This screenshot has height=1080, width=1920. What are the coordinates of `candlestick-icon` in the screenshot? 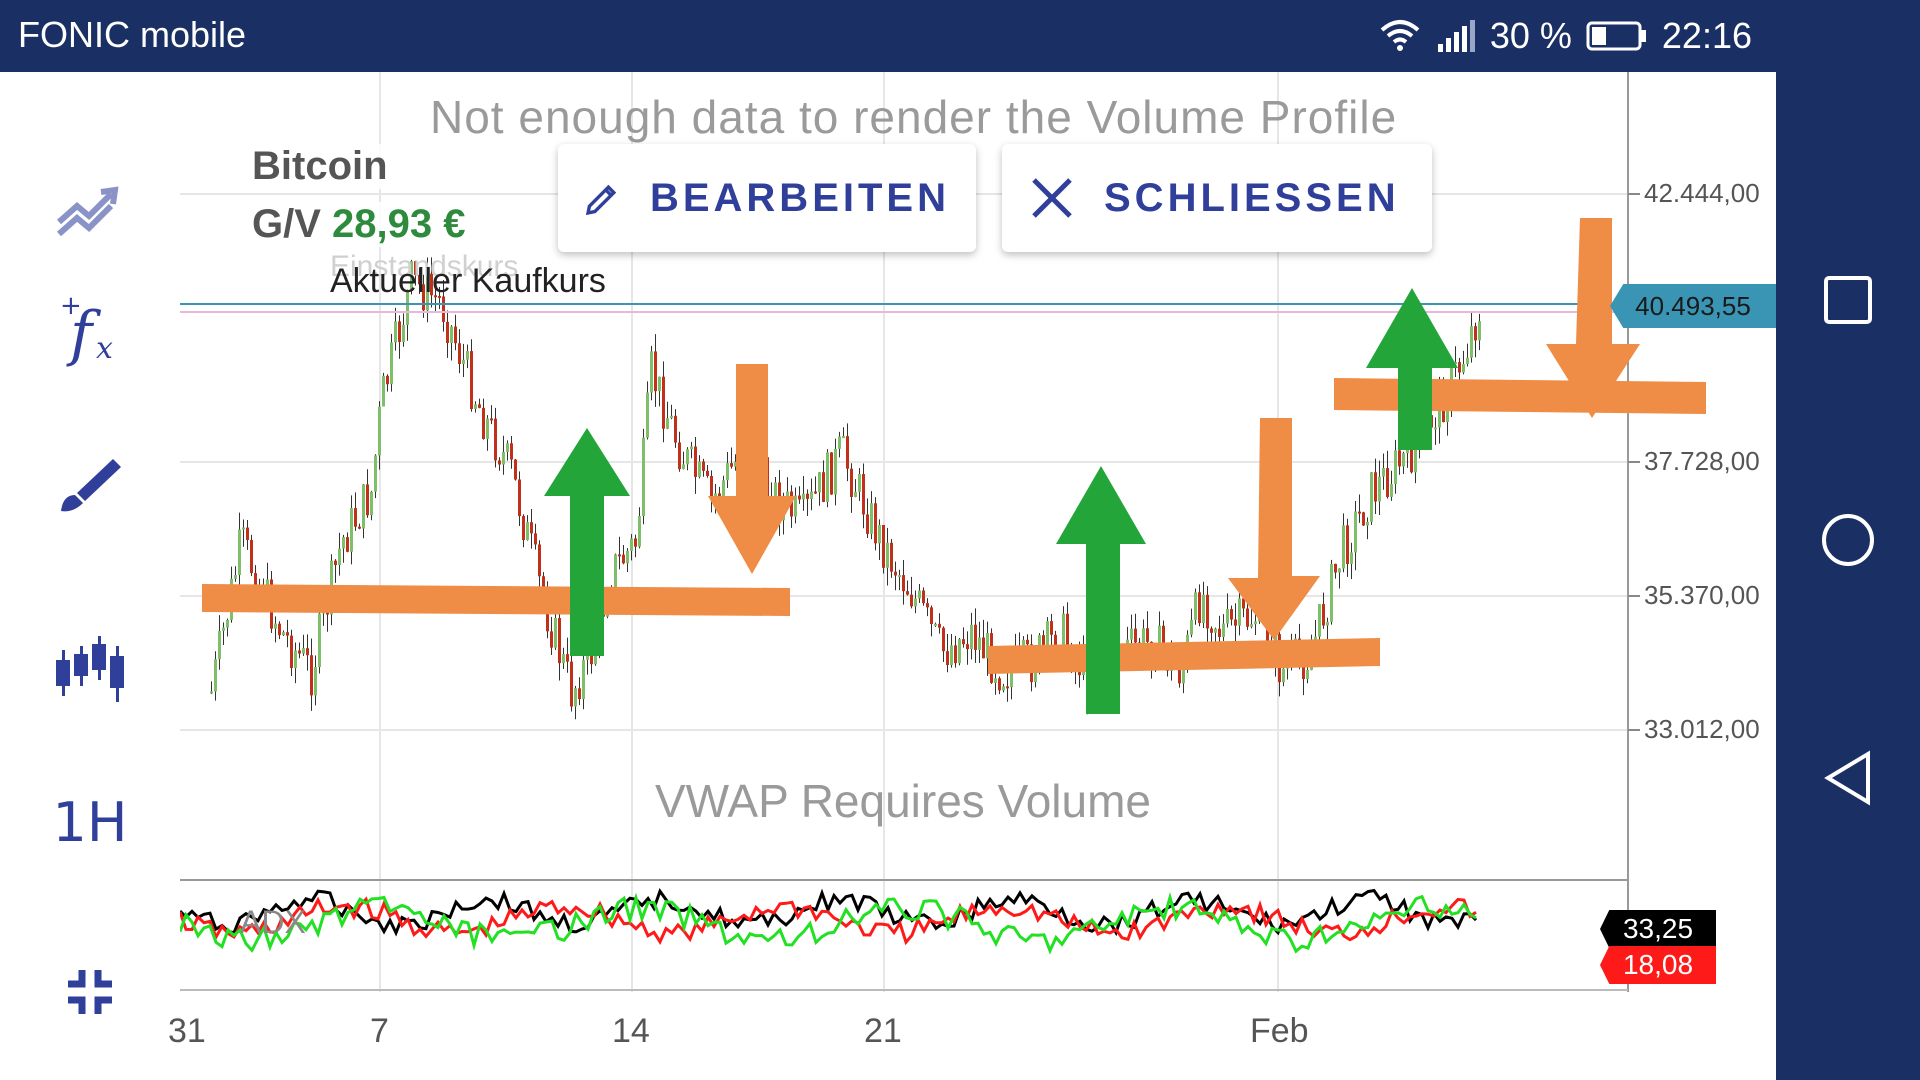 It's located at (90, 672).